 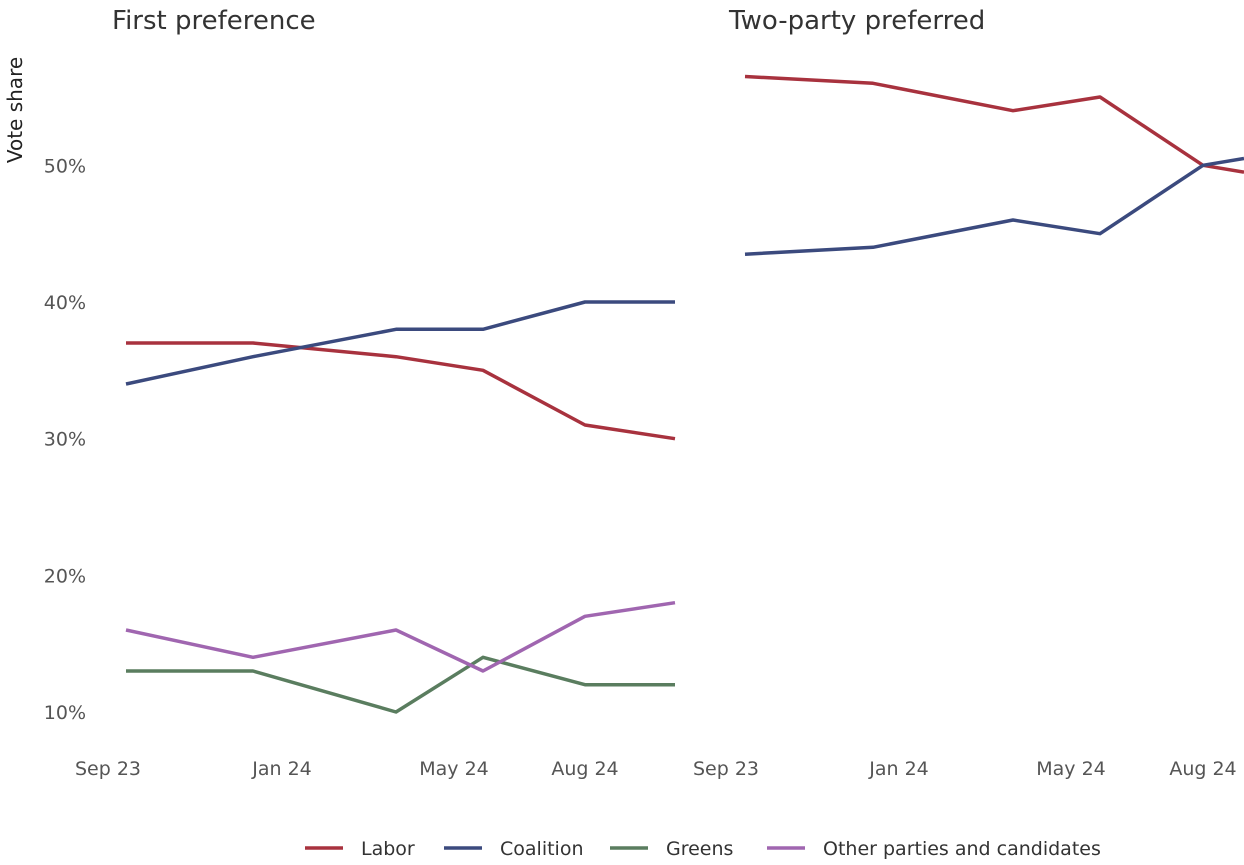 What do you see at coordinates (400, 684) in the screenshot?
I see `series-line-greens` at bounding box center [400, 684].